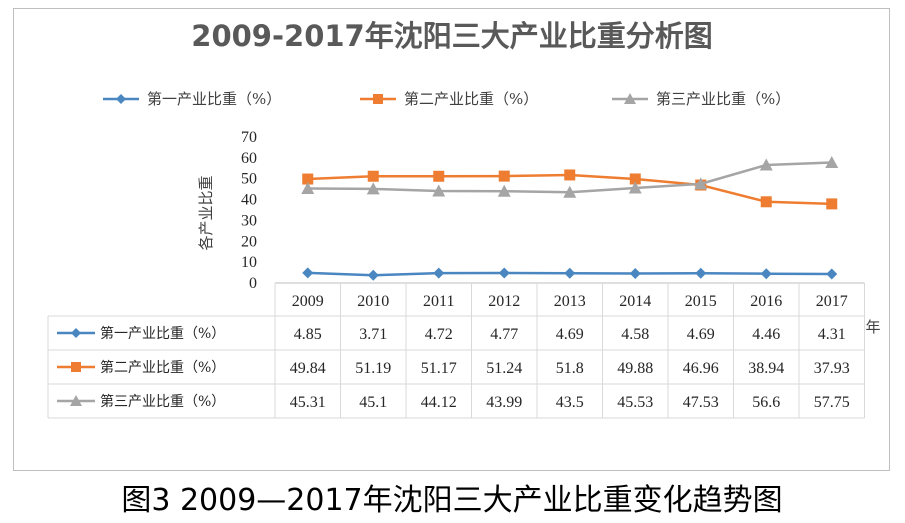 The height and width of the screenshot is (523, 905). What do you see at coordinates (373, 301) in the screenshot?
I see `x-tick-label: 2010` at bounding box center [373, 301].